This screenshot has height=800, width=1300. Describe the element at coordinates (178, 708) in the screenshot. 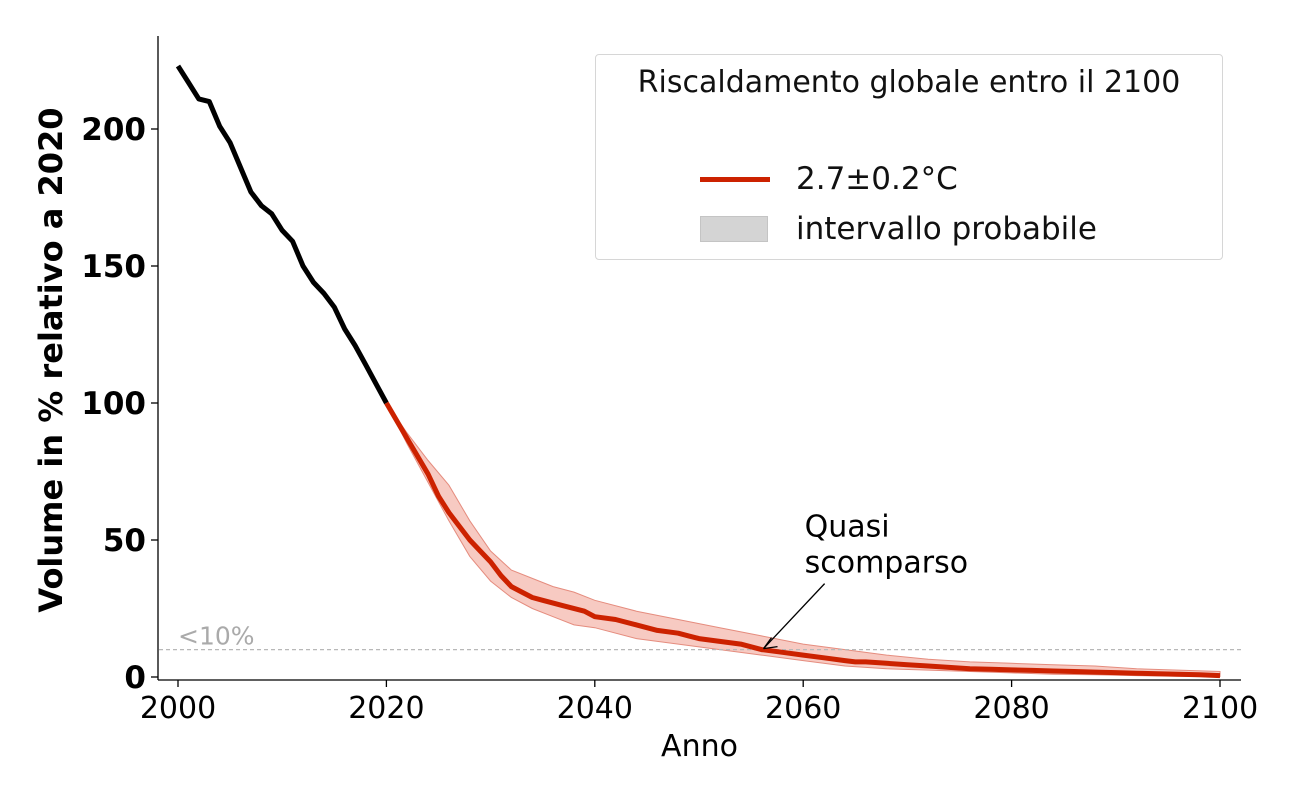

I see `x-tick-label: 2000` at that location.